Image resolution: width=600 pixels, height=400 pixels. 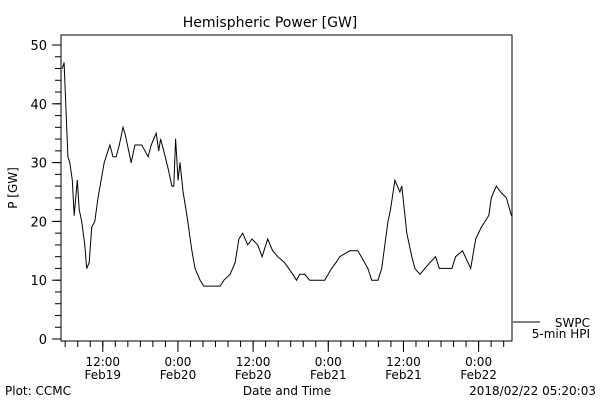 I want to click on y-tick-label: 0, so click(x=43, y=340).